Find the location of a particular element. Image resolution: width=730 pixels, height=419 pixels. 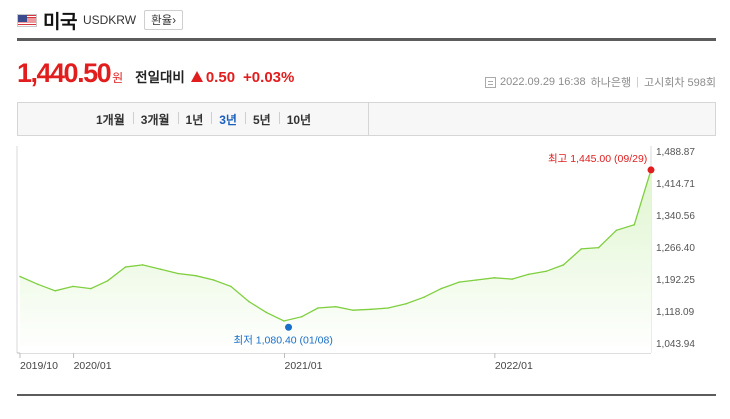

y-tick-label: 1,414.71 is located at coordinates (675, 184).